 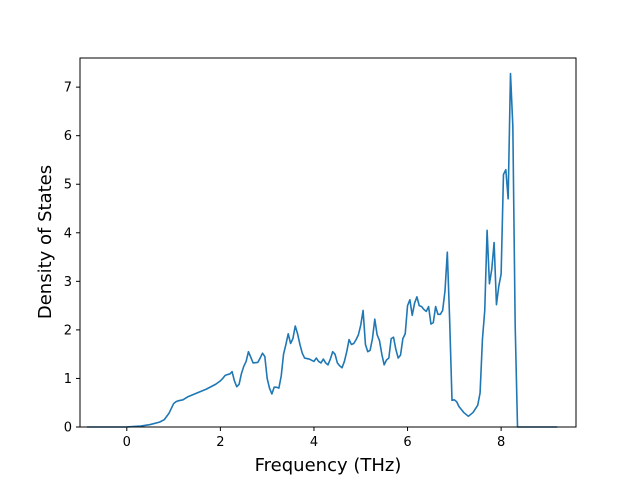 I want to click on y-axis-ticks: 0 1 2 3 4 5 6 7, so click(x=72, y=258).